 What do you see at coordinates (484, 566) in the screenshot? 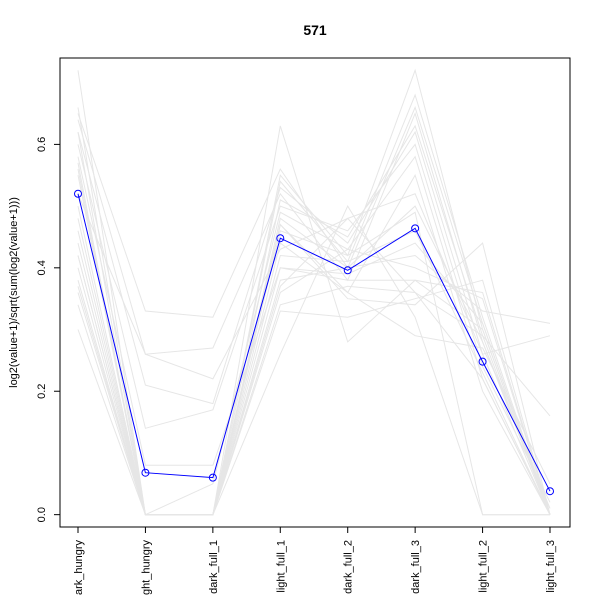
I see `x-tick-label: light_full_2` at bounding box center [484, 566].